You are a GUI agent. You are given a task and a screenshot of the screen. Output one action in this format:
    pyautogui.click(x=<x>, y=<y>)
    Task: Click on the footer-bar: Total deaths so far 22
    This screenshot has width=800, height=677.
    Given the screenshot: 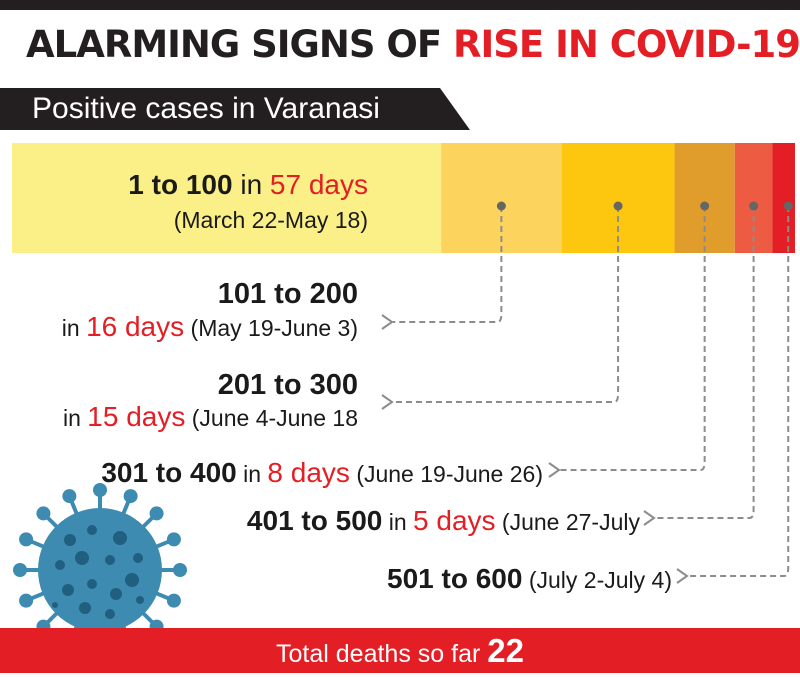 What is the action you would take?
    pyautogui.click(x=400, y=650)
    